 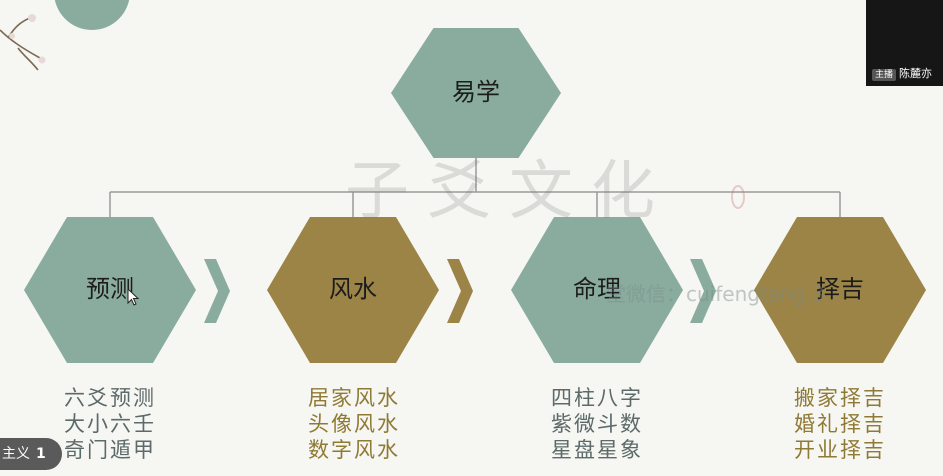 I want to click on mouse-cursor-icon, so click(x=133, y=296).